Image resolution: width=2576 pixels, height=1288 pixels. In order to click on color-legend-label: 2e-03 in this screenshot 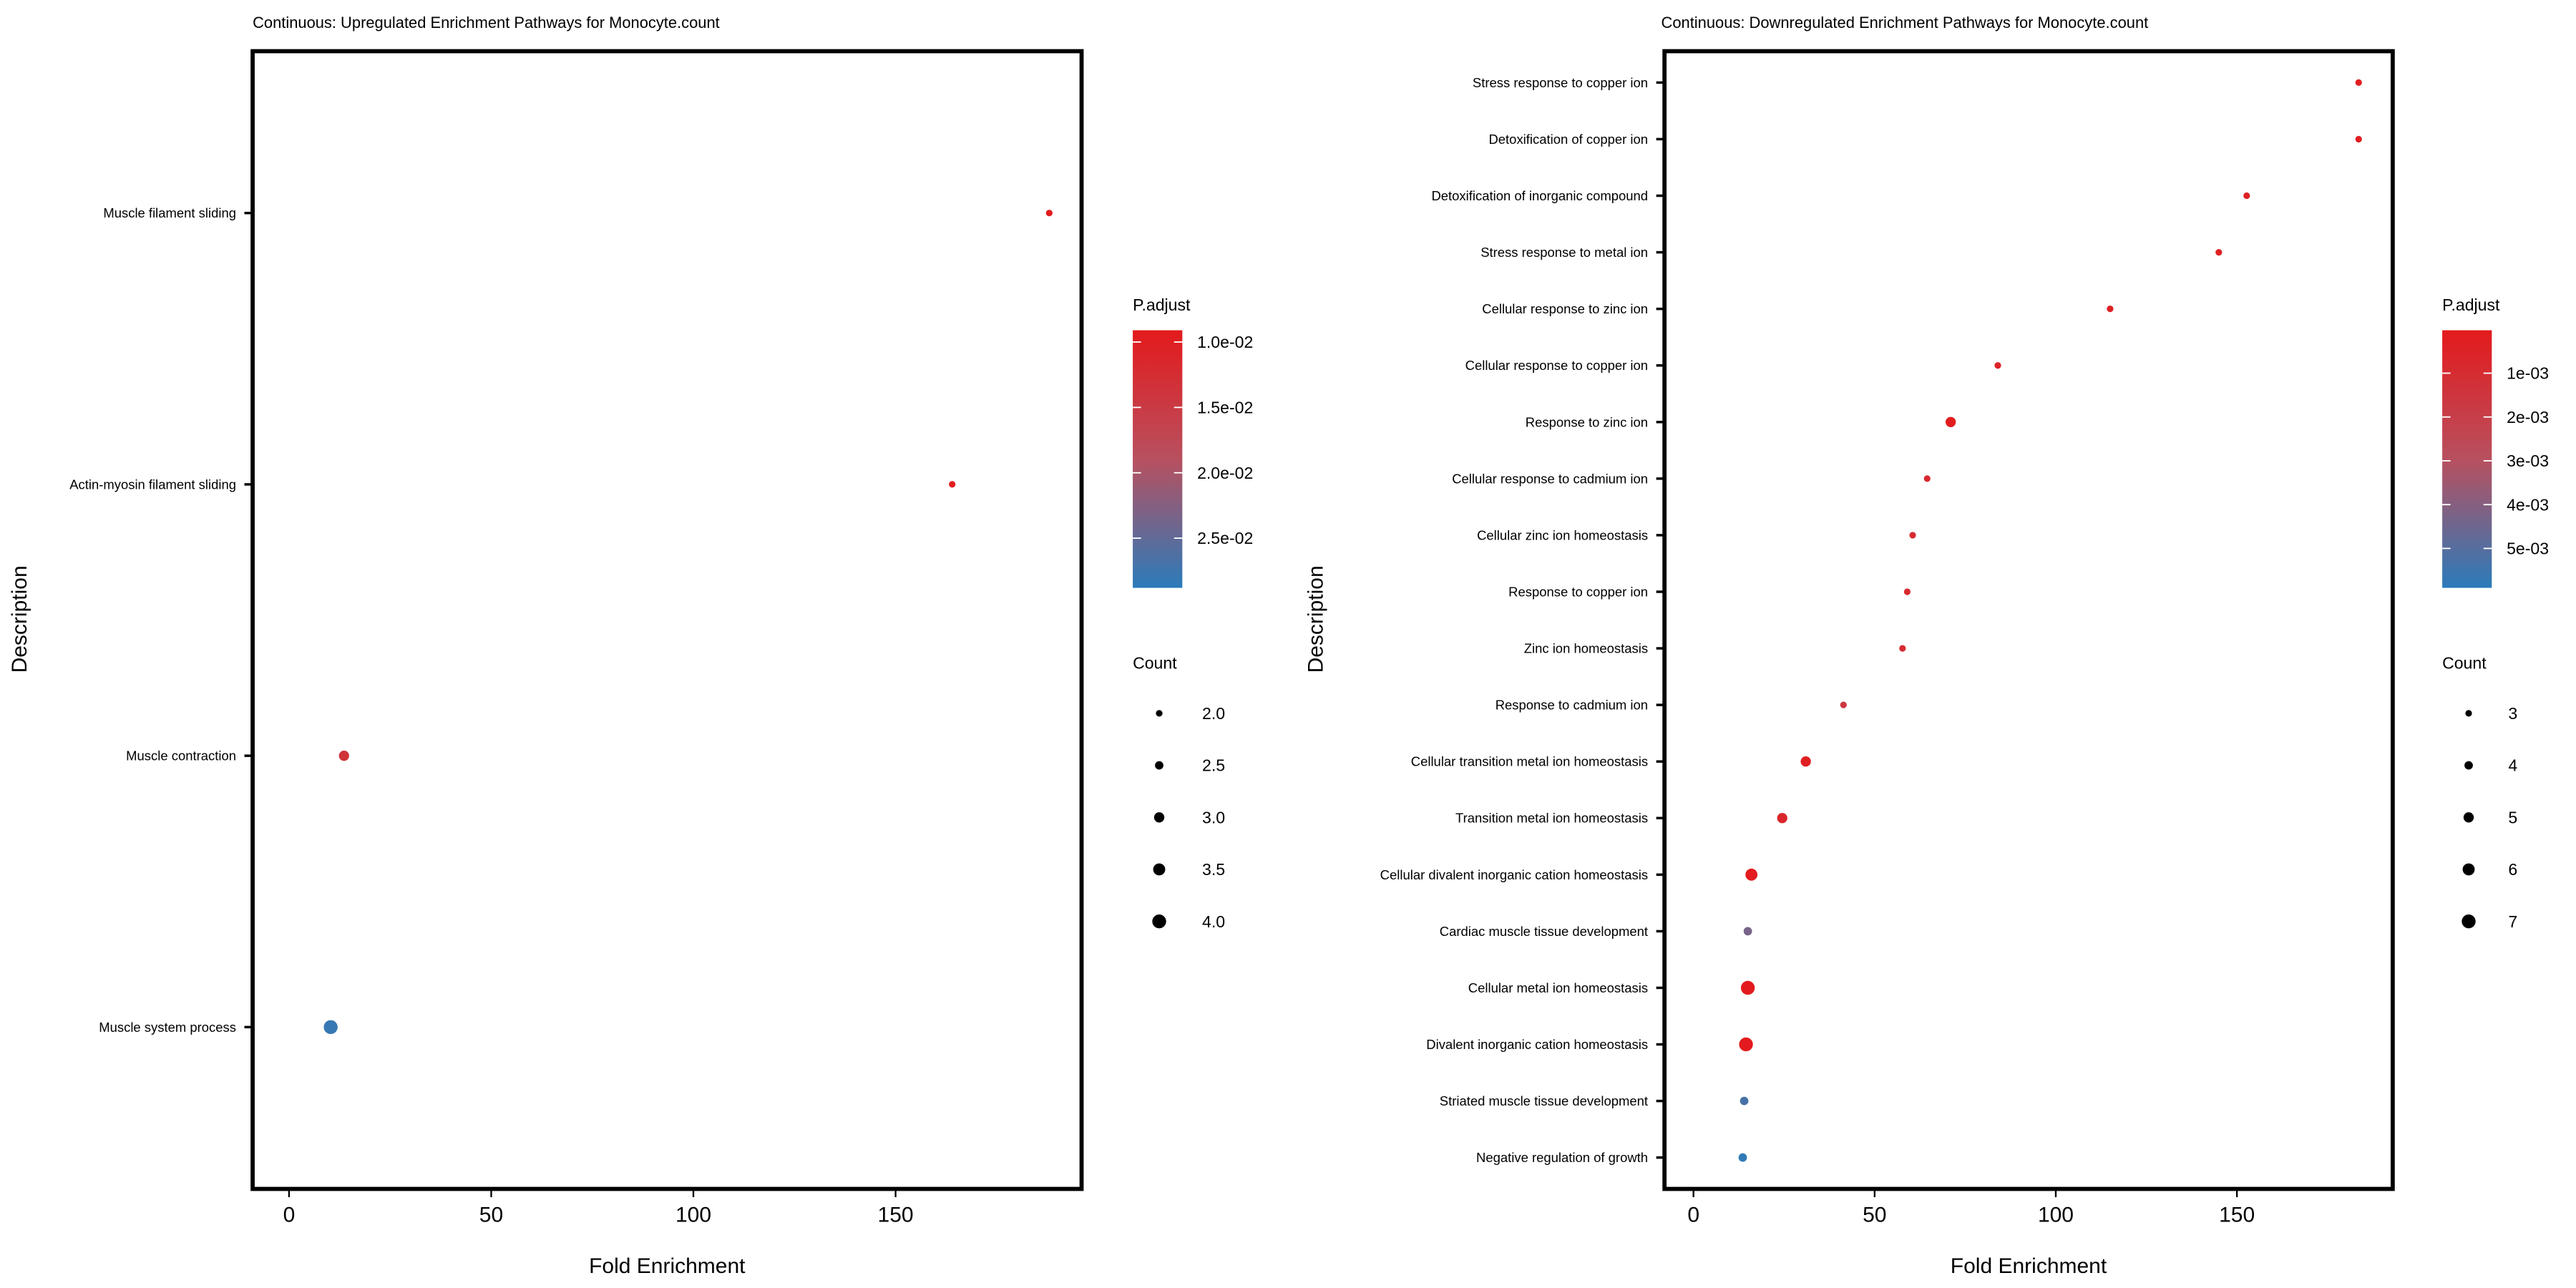, I will do `click(2528, 417)`.